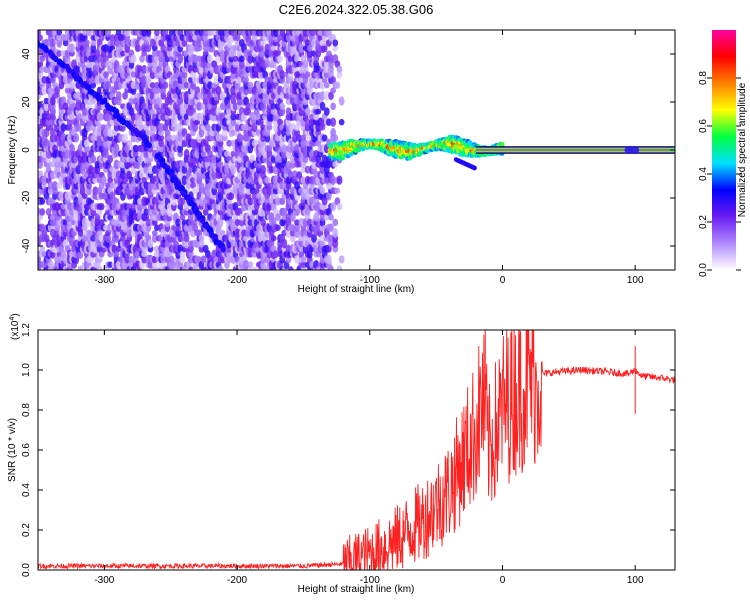 The image size is (750, 600). I want to click on snr-scale-factor: (x104), so click(15, 326).